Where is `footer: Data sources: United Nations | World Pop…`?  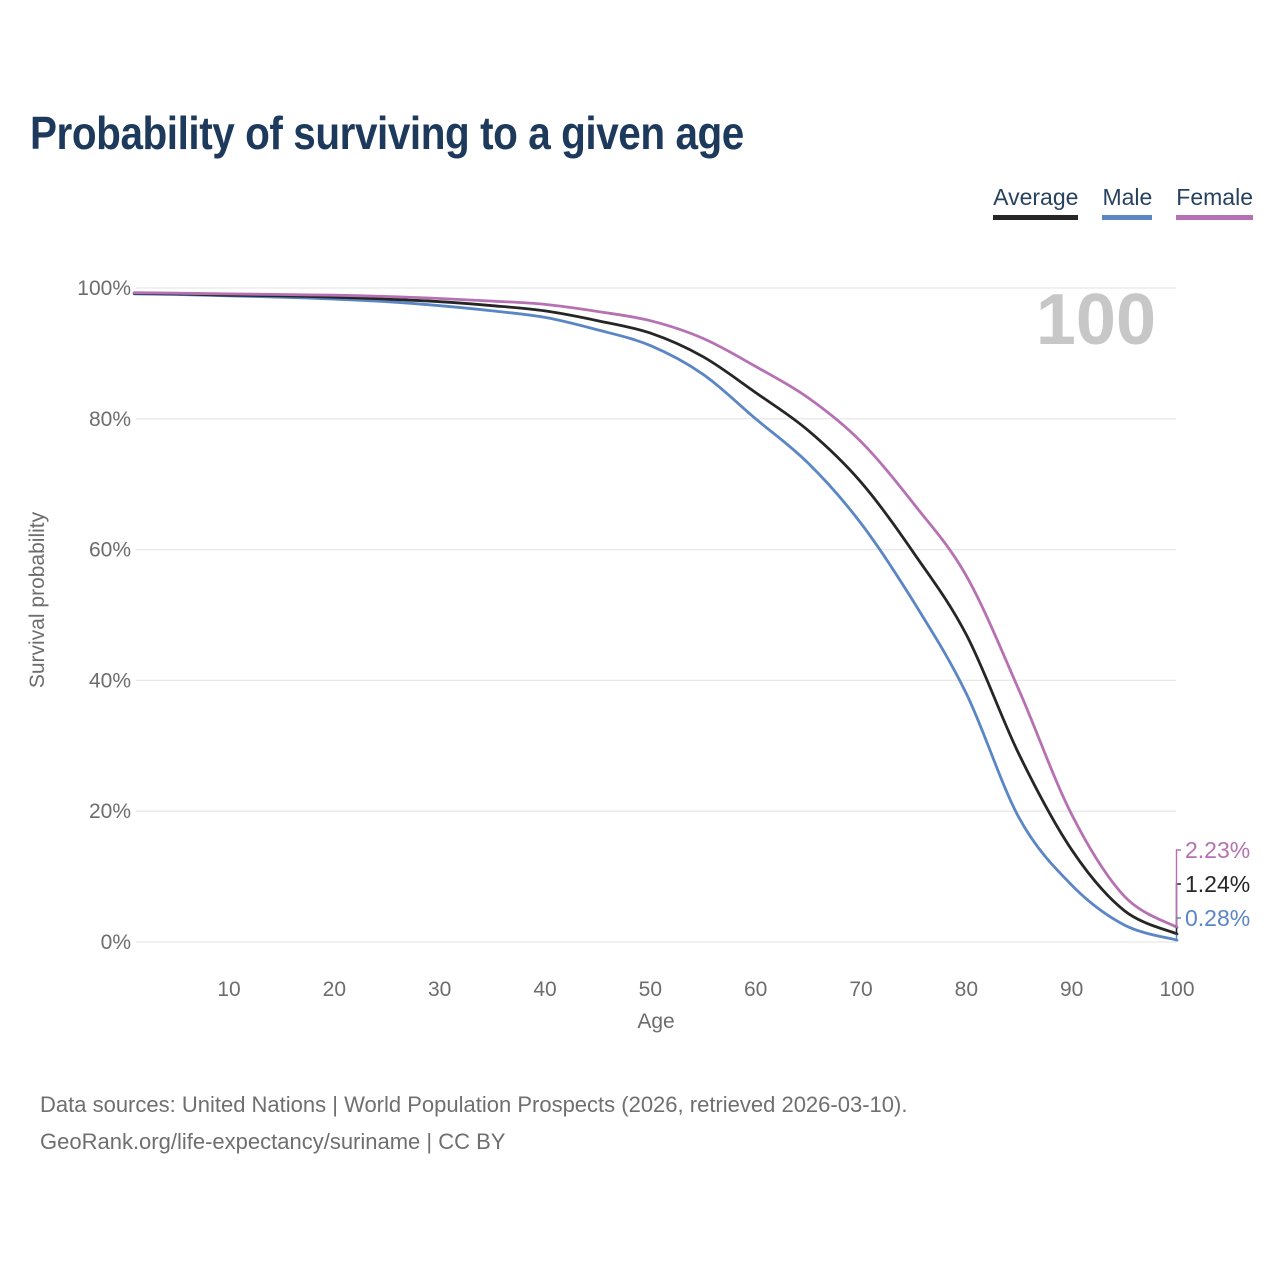
footer: Data sources: United Nations | World Pop… is located at coordinates (473, 1123).